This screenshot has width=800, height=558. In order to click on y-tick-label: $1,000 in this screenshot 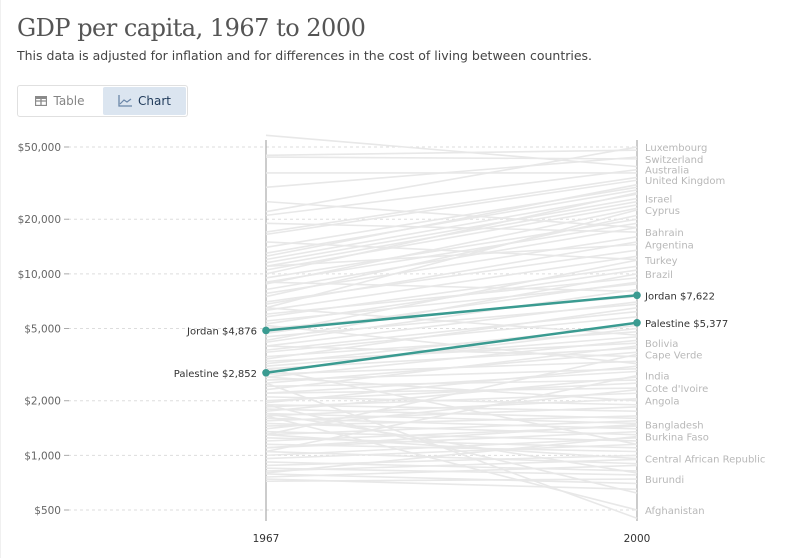, I will do `click(42, 456)`.